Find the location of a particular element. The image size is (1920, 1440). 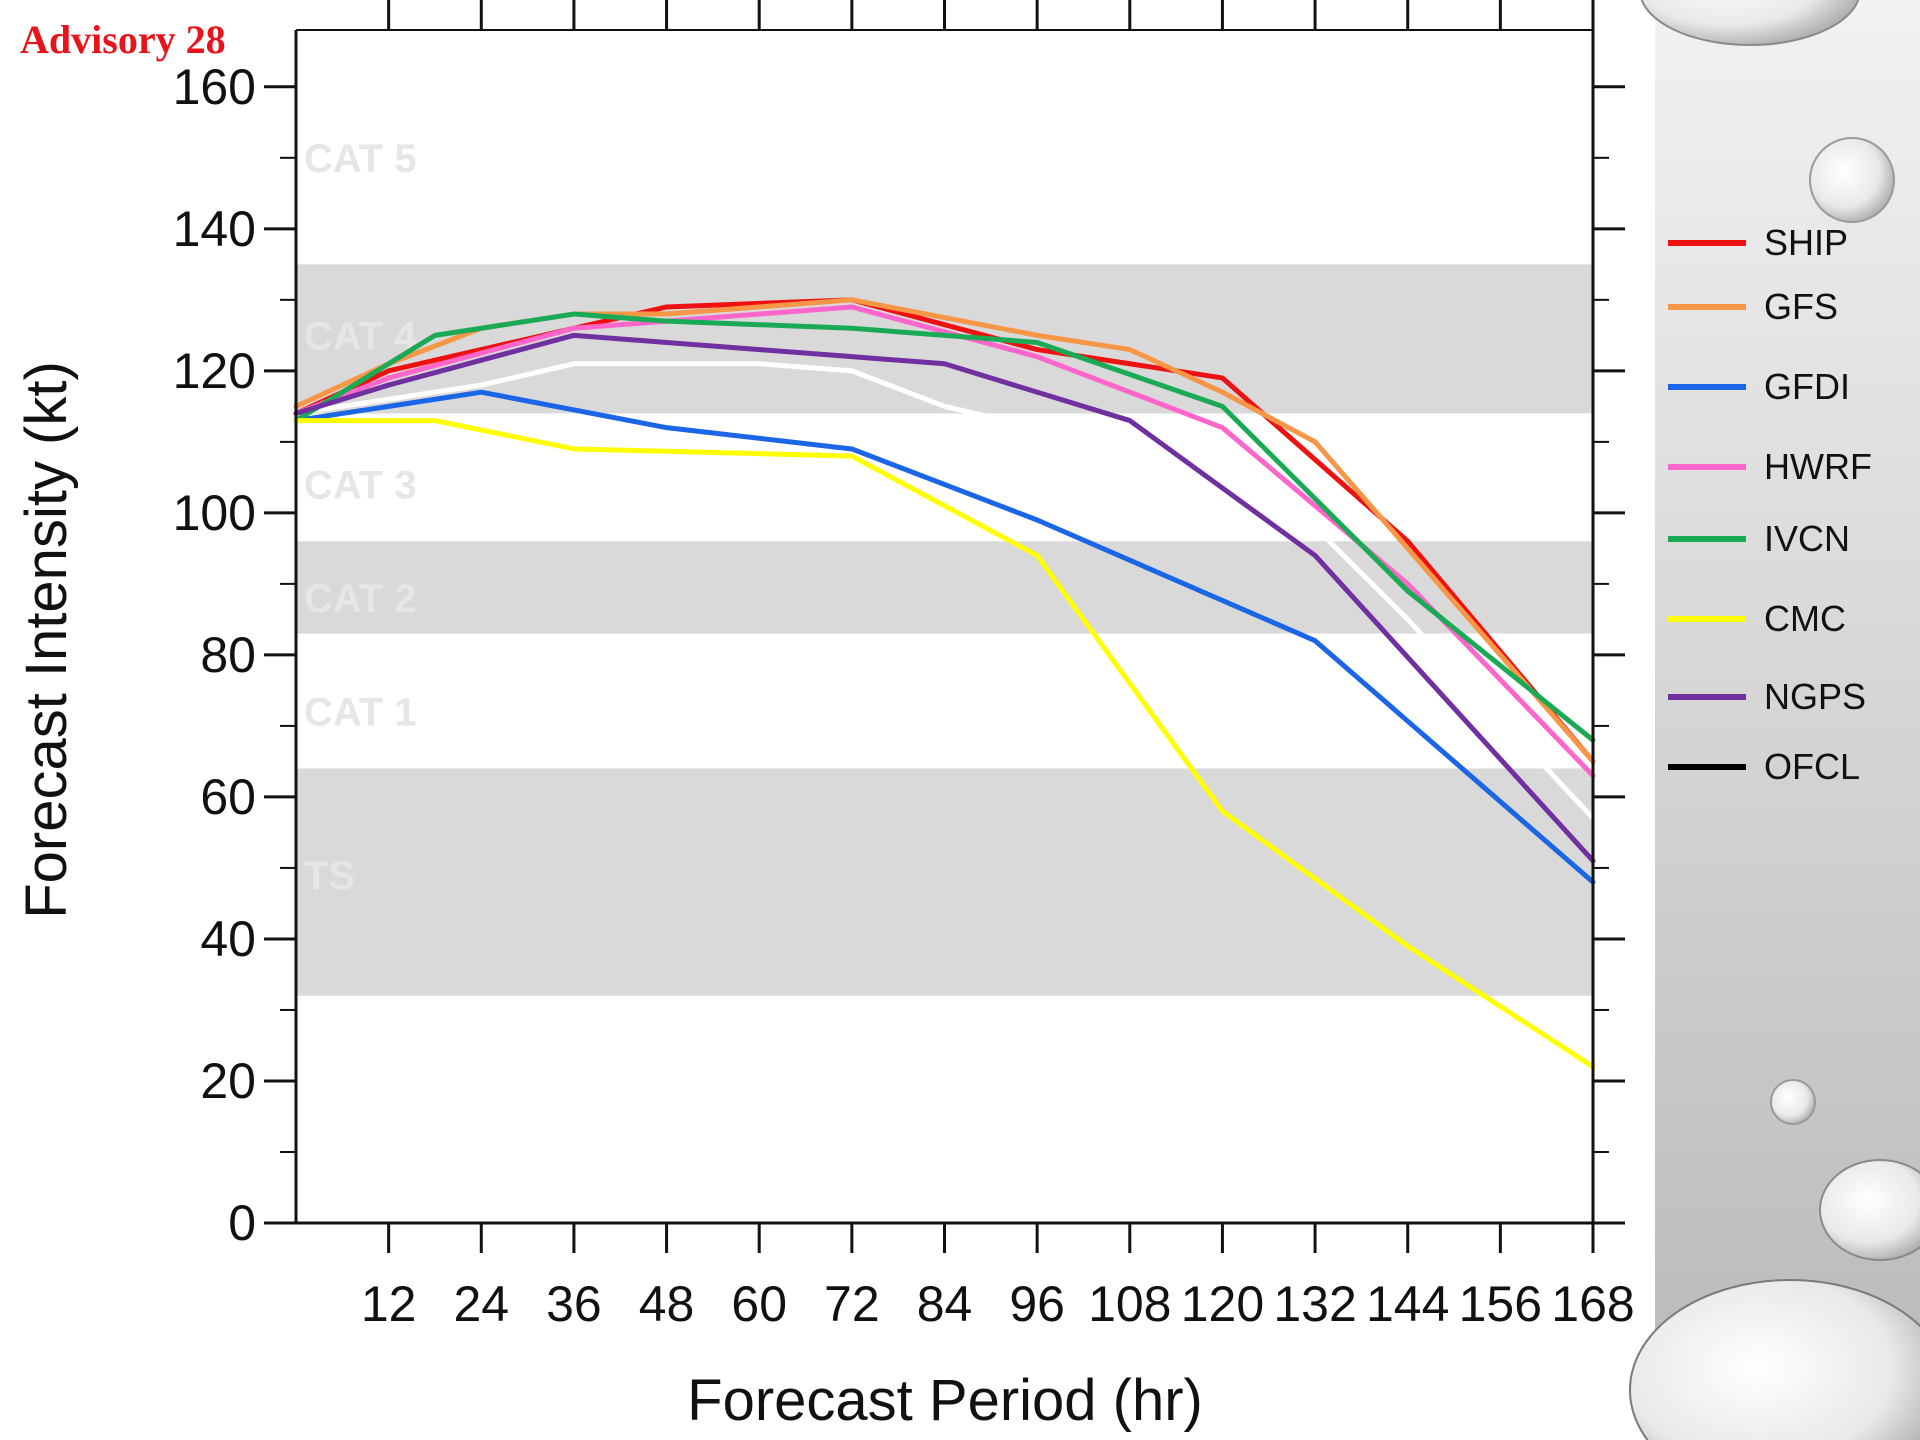

legend-label: IVCN is located at coordinates (1807, 539).